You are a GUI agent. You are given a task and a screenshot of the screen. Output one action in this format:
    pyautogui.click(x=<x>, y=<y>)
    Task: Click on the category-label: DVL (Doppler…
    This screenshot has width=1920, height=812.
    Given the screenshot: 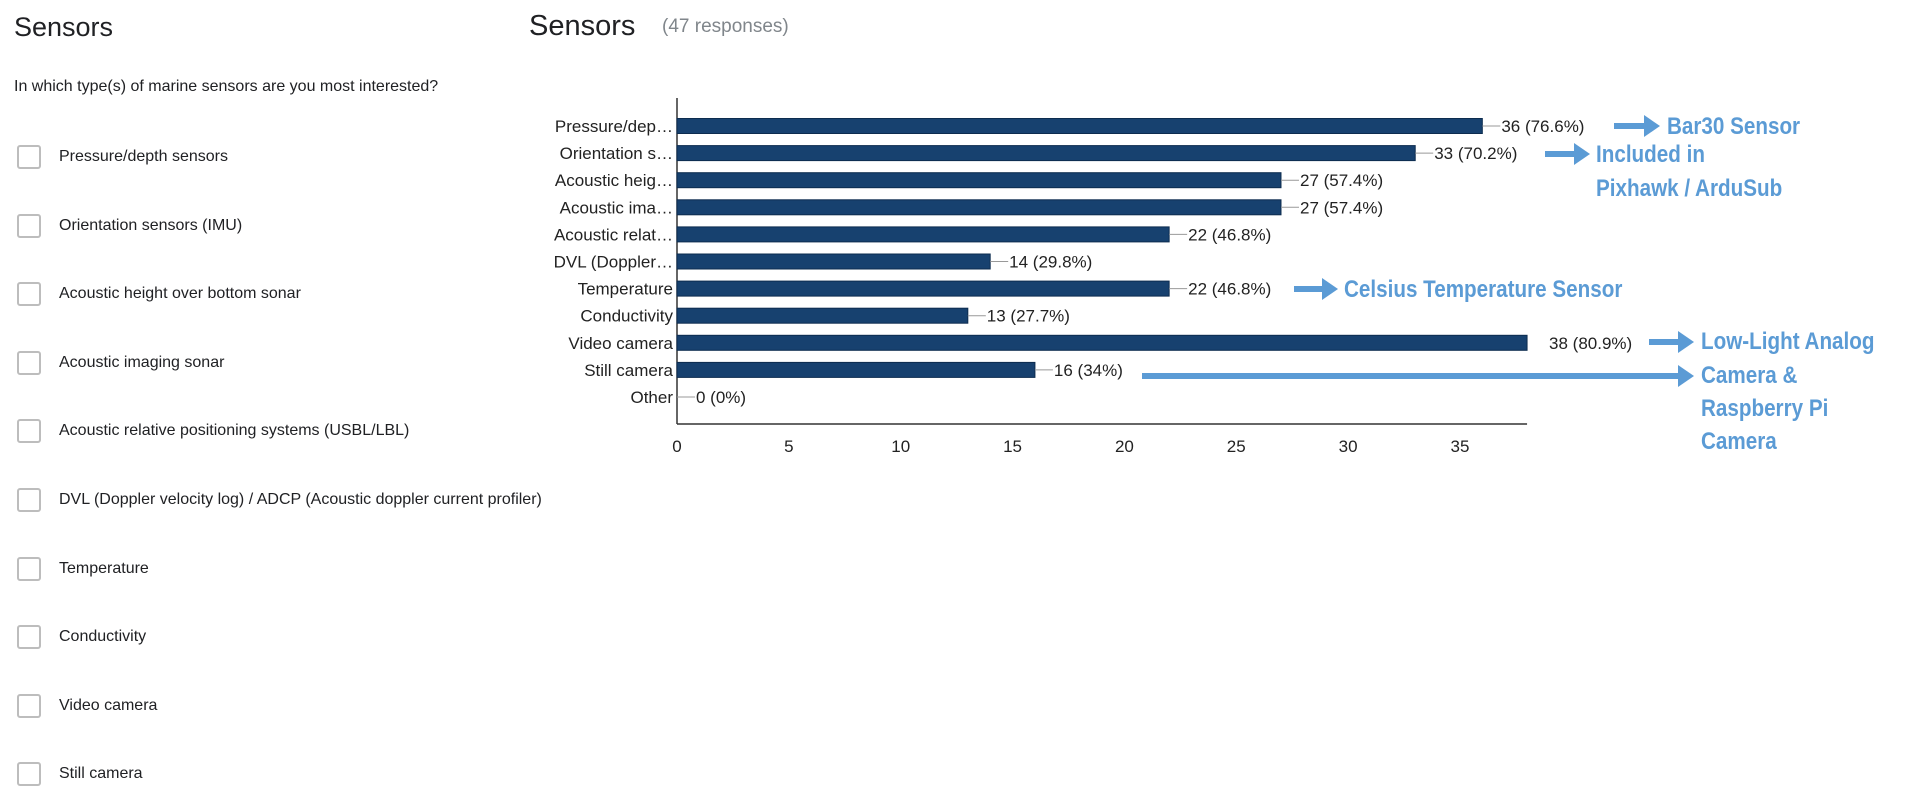 What is the action you would take?
    pyautogui.click(x=613, y=262)
    